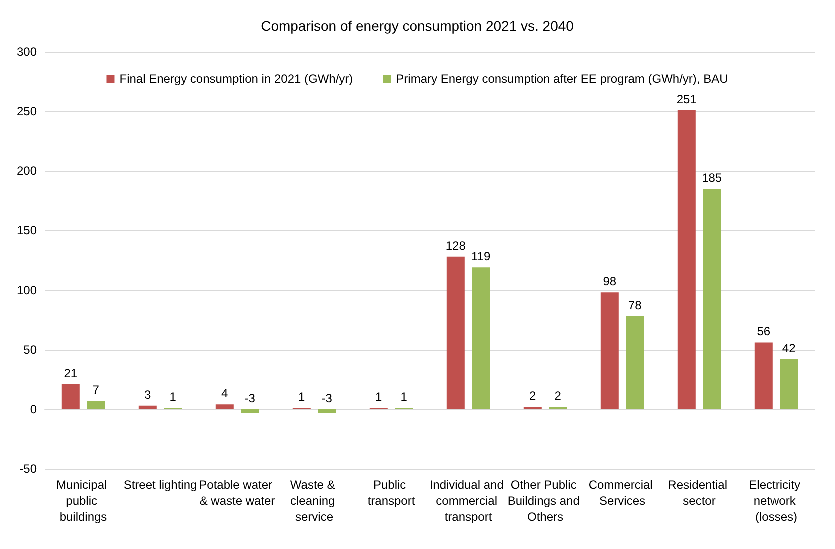 The image size is (835, 549). What do you see at coordinates (83, 501) in the screenshot?
I see `x-tick-label: Municipal public buildings` at bounding box center [83, 501].